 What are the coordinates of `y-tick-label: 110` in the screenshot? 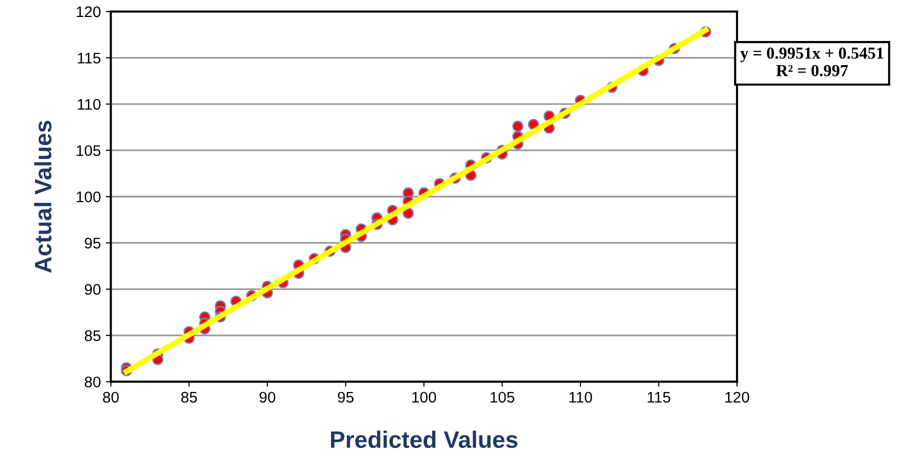 It's located at (89, 104).